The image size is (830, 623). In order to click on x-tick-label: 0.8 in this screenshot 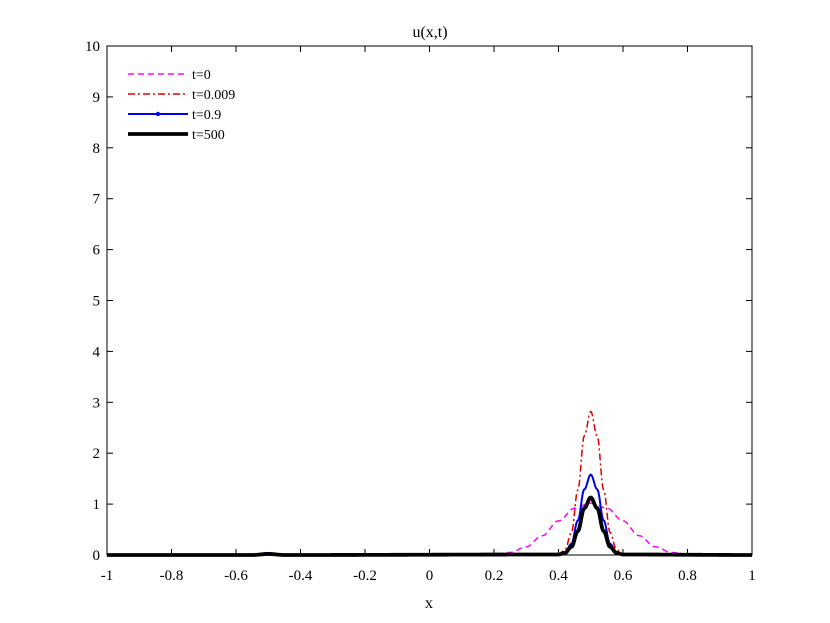, I will do `click(687, 576)`.